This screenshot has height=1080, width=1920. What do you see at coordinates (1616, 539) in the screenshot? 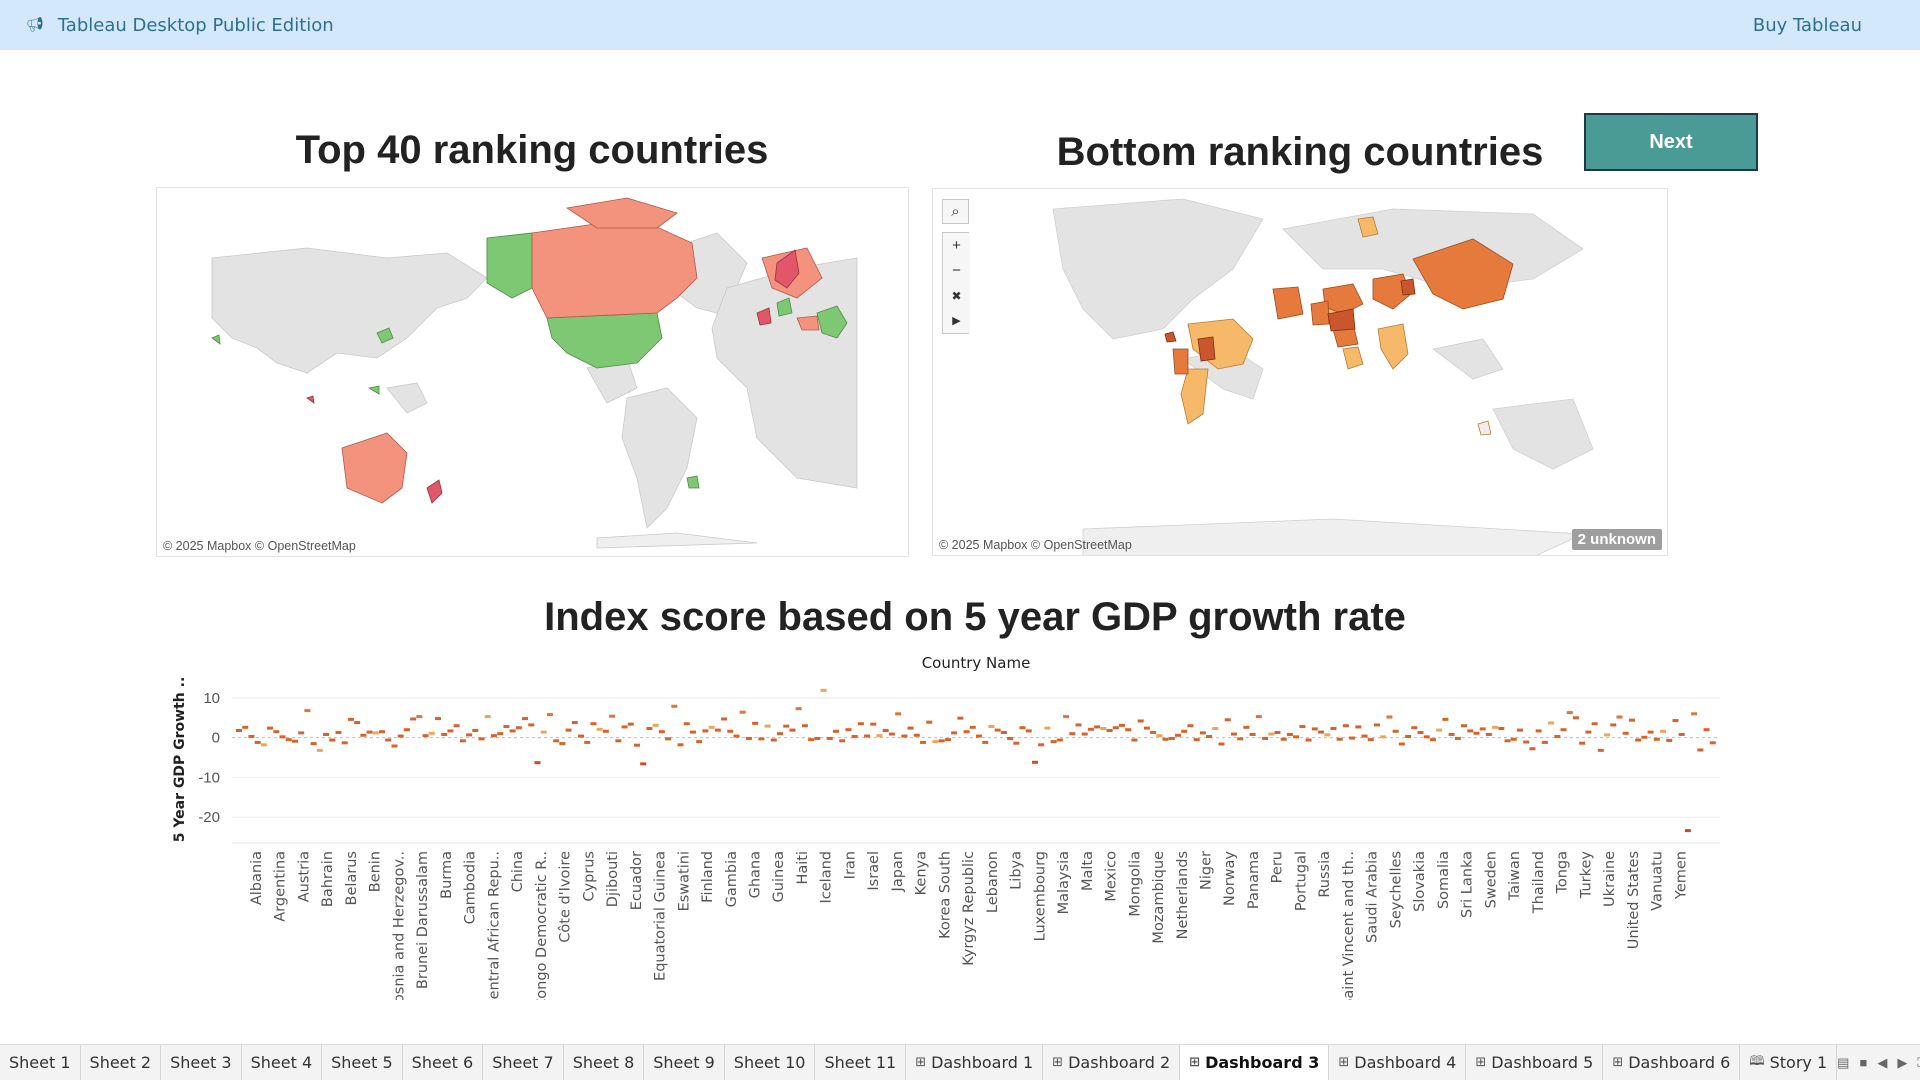
I see `unknown-badge: 2 unknown` at bounding box center [1616, 539].